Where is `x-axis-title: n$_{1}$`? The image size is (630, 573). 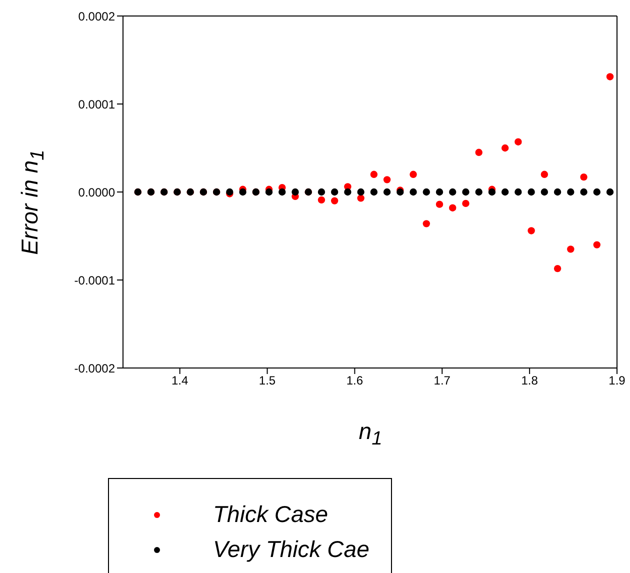 x-axis-title: n$_{1}$ is located at coordinates (371, 434).